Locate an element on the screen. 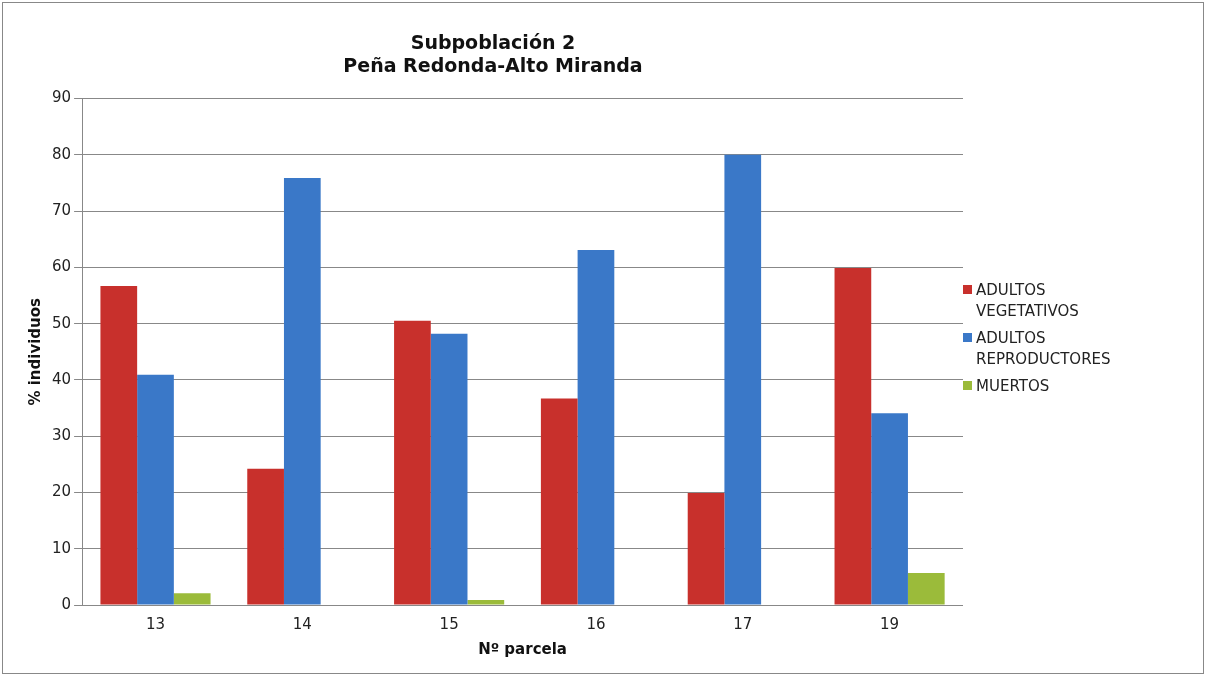 The image size is (1211, 678). legend-label: MUERTOS is located at coordinates (1013, 386).